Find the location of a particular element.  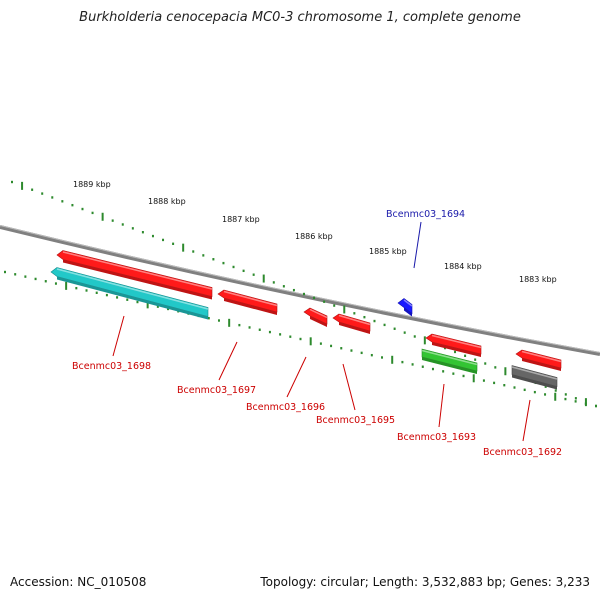

gene-label: Bcenmc03_1698 is located at coordinates (111, 366).